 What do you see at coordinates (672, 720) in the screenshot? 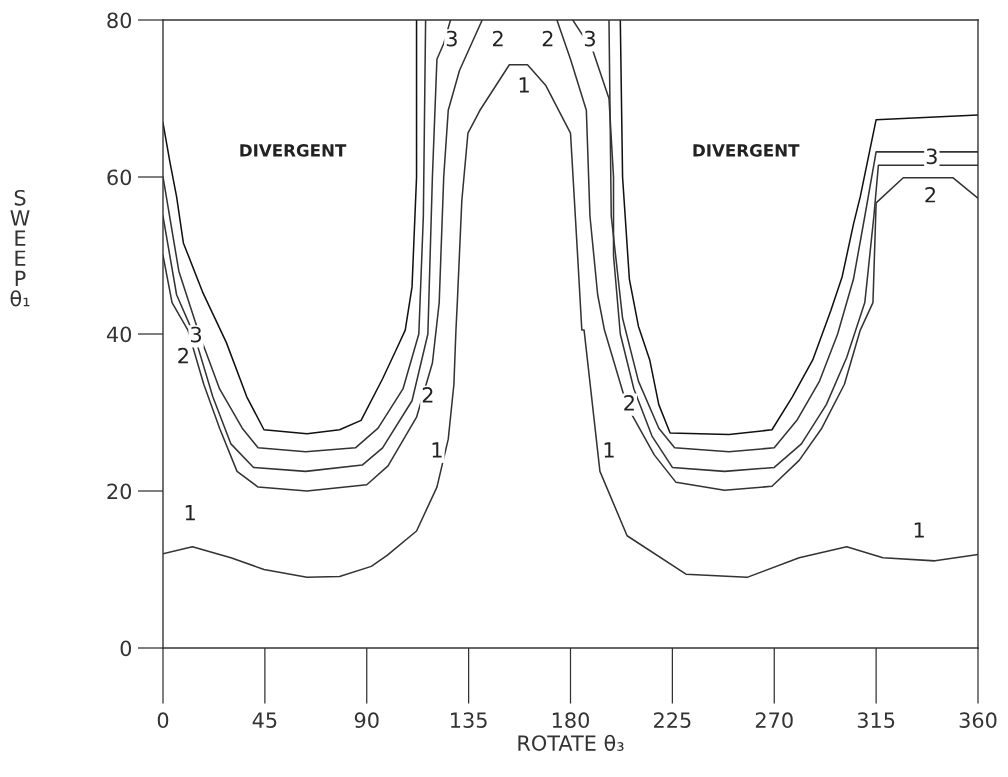
I see `x-tick-label: 225` at bounding box center [672, 720].